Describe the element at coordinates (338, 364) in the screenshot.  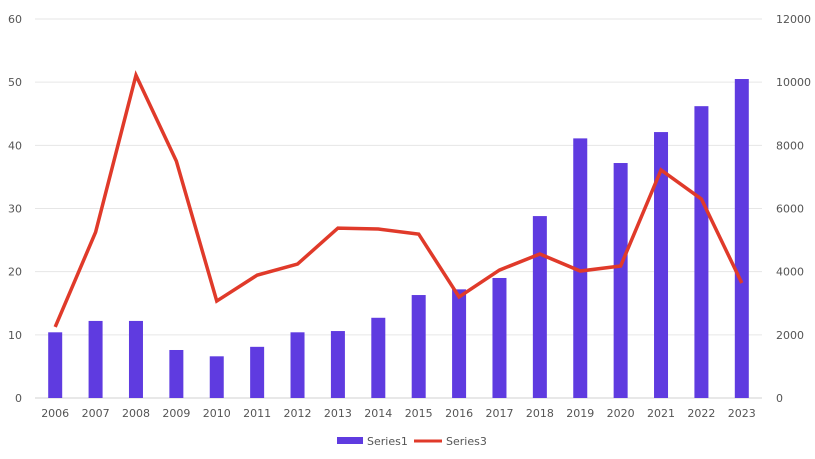
I see `bar-2013` at that location.